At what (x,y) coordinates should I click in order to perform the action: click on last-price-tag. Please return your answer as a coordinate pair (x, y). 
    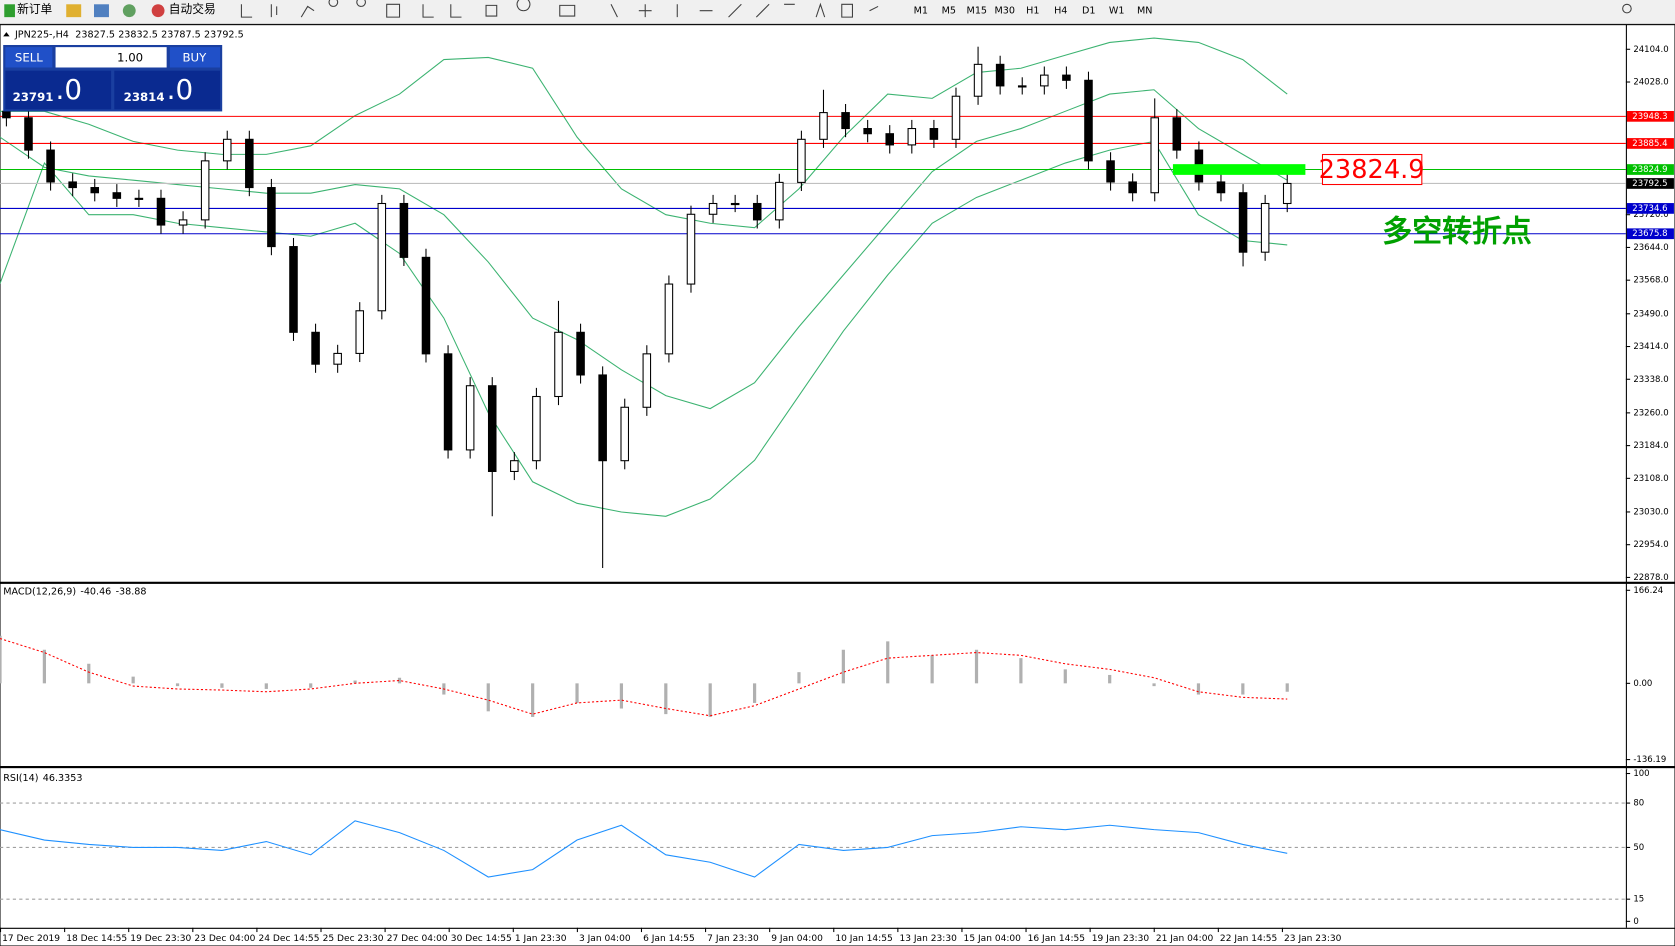
    Looking at the image, I should click on (1650, 183).